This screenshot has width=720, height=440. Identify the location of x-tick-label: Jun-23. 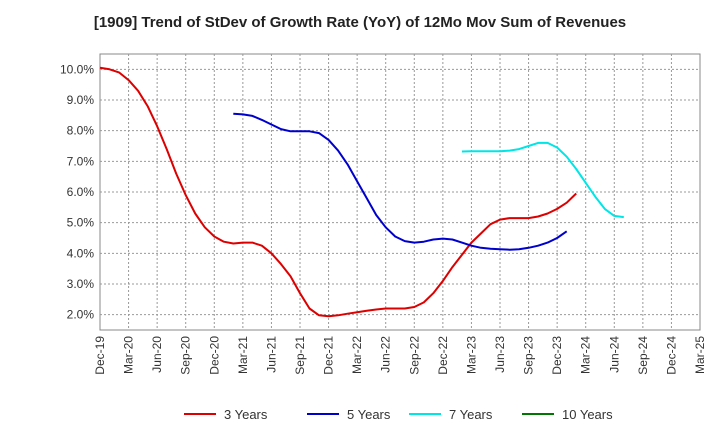
(500, 354).